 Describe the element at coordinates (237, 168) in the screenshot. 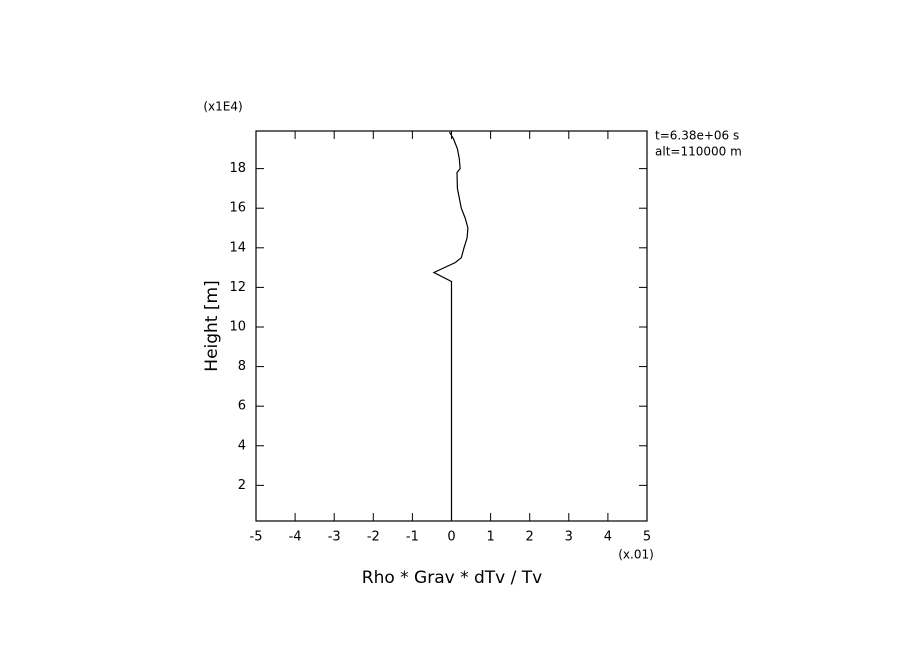

I see `y-tick-label: 18` at that location.